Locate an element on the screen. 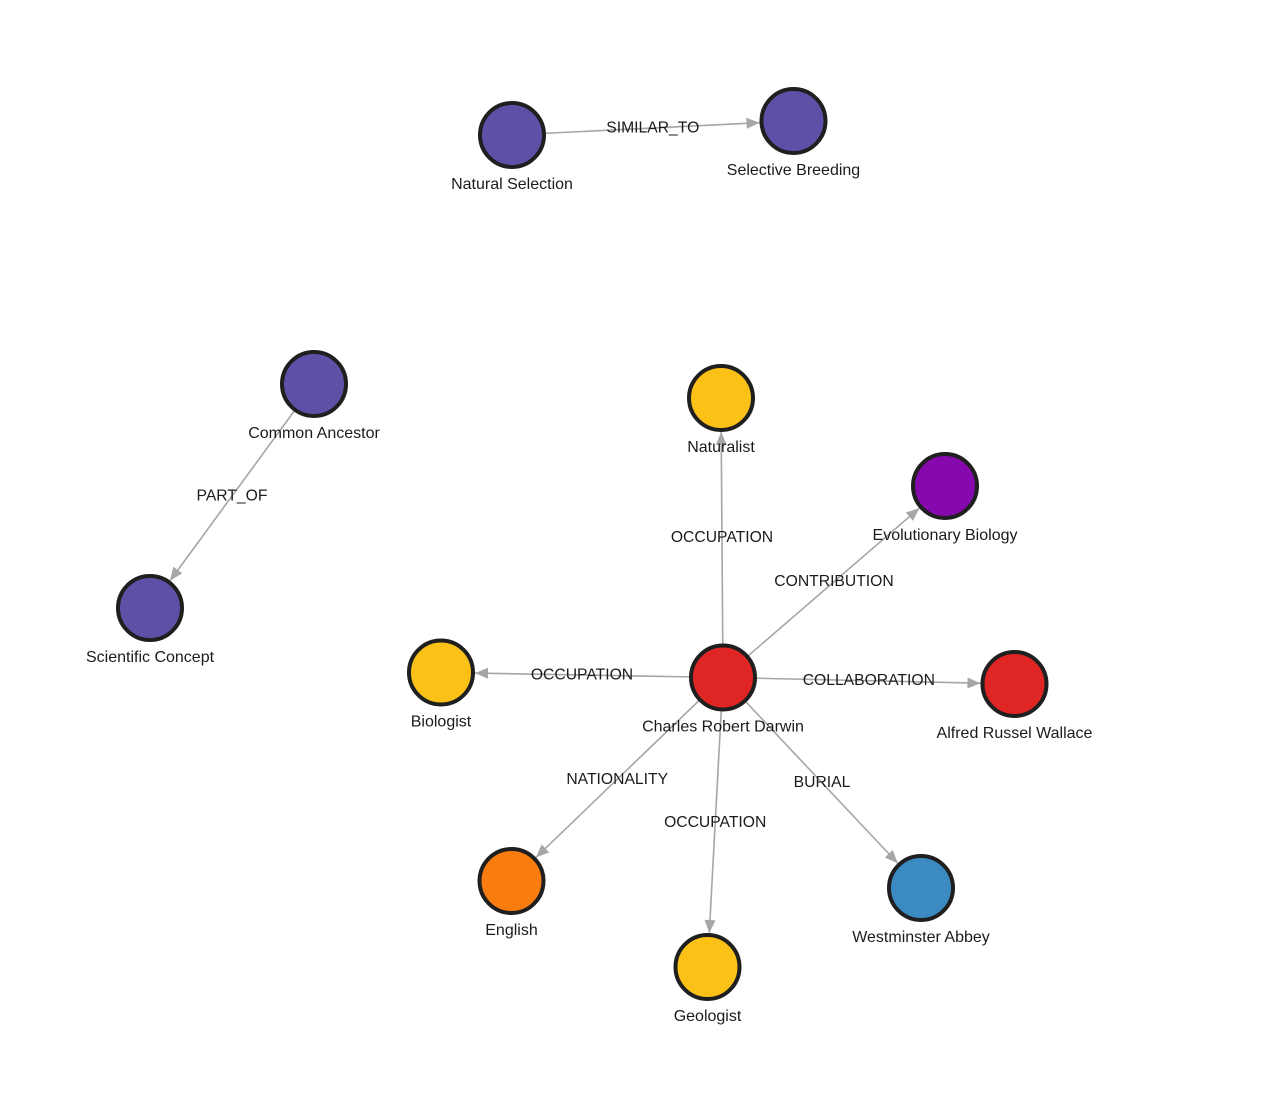 The height and width of the screenshot is (1106, 1288). svg-text: COLLABORATION is located at coordinates (869, 680).